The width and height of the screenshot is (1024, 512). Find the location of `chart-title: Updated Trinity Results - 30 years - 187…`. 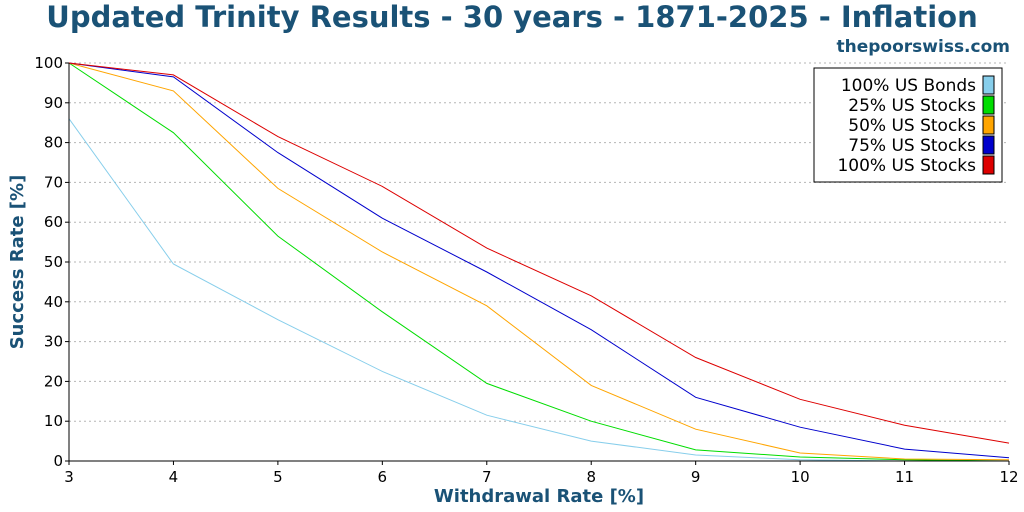

chart-title: Updated Trinity Results - 30 years - 187… is located at coordinates (511, 17).